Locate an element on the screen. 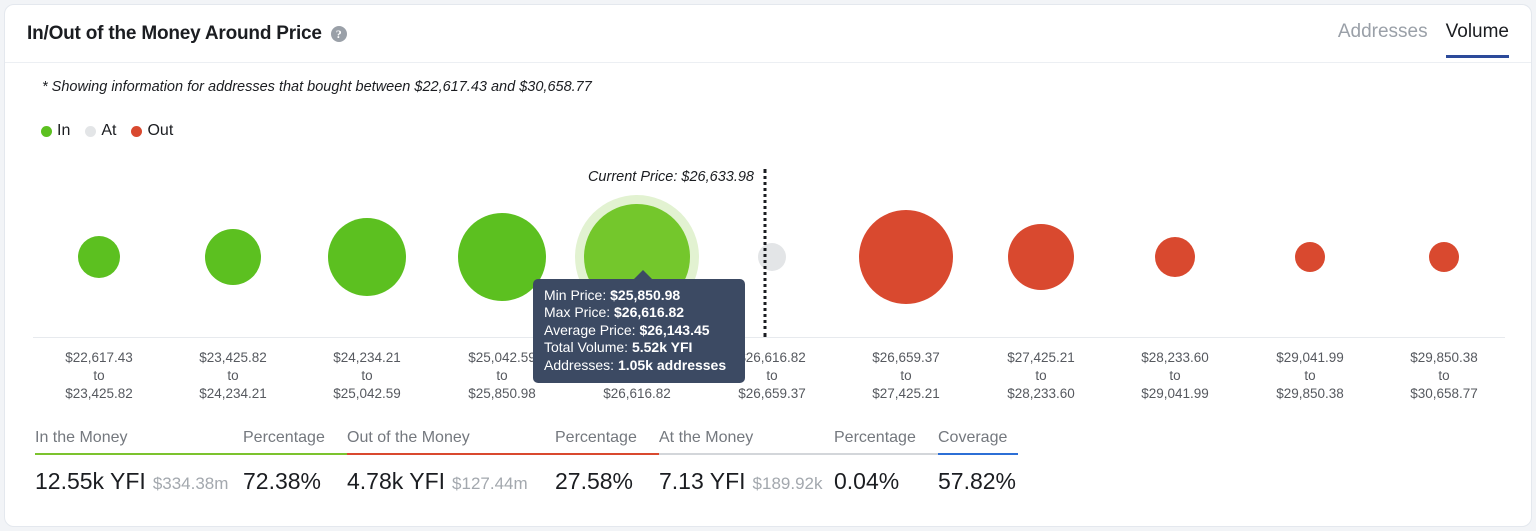 This screenshot has width=1536, height=531. tooltip-label: Min Price: is located at coordinates (575, 295).